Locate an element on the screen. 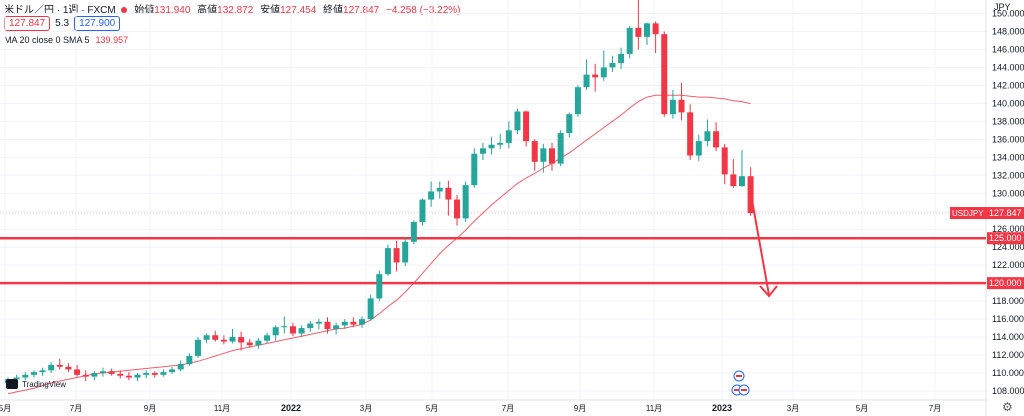 This screenshot has height=416, width=1024. close-label: 終値 is located at coordinates (333, 10).